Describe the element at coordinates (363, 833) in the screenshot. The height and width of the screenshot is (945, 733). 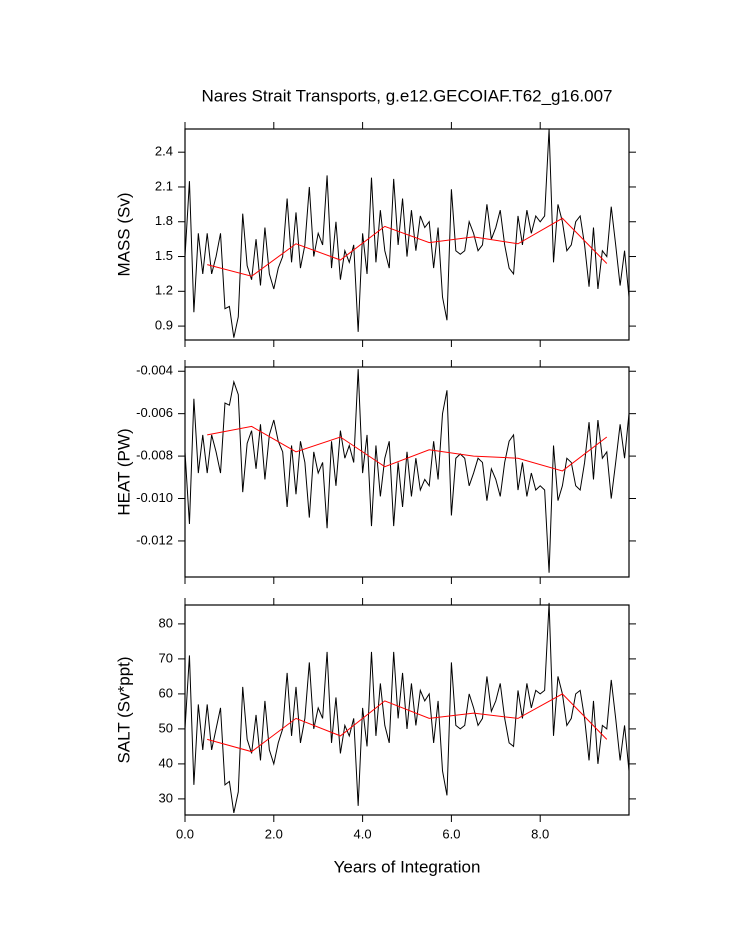
I see `x-tick-label: 4.0` at that location.